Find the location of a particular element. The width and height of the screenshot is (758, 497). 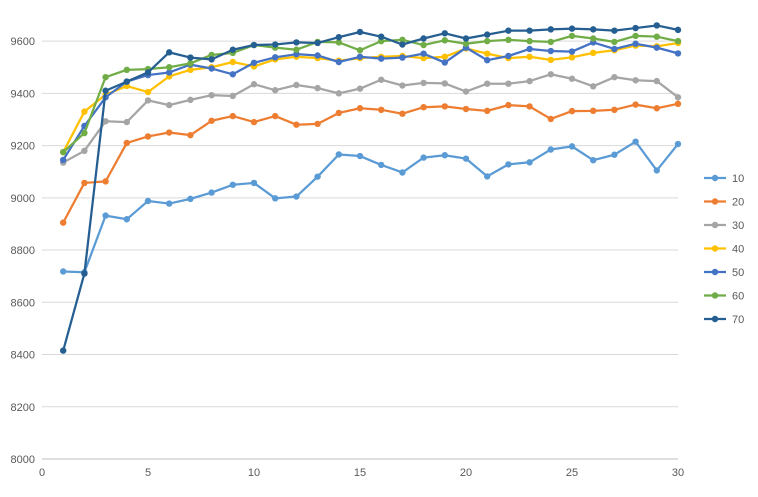

y-tick-label: 8400 is located at coordinates (23, 356).